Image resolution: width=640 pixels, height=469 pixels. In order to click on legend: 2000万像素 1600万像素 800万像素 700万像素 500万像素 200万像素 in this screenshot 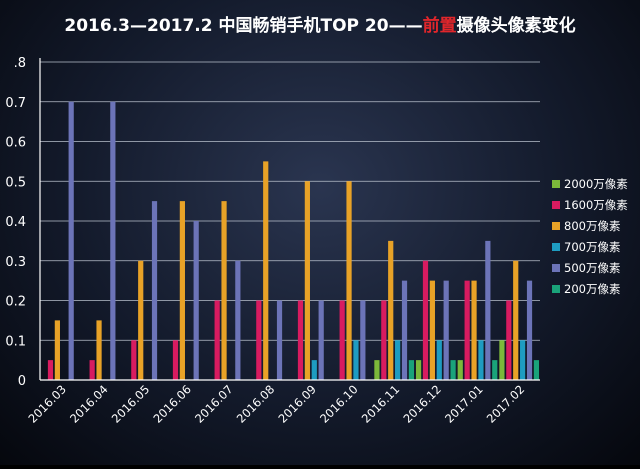, I will do `click(590, 236)`.